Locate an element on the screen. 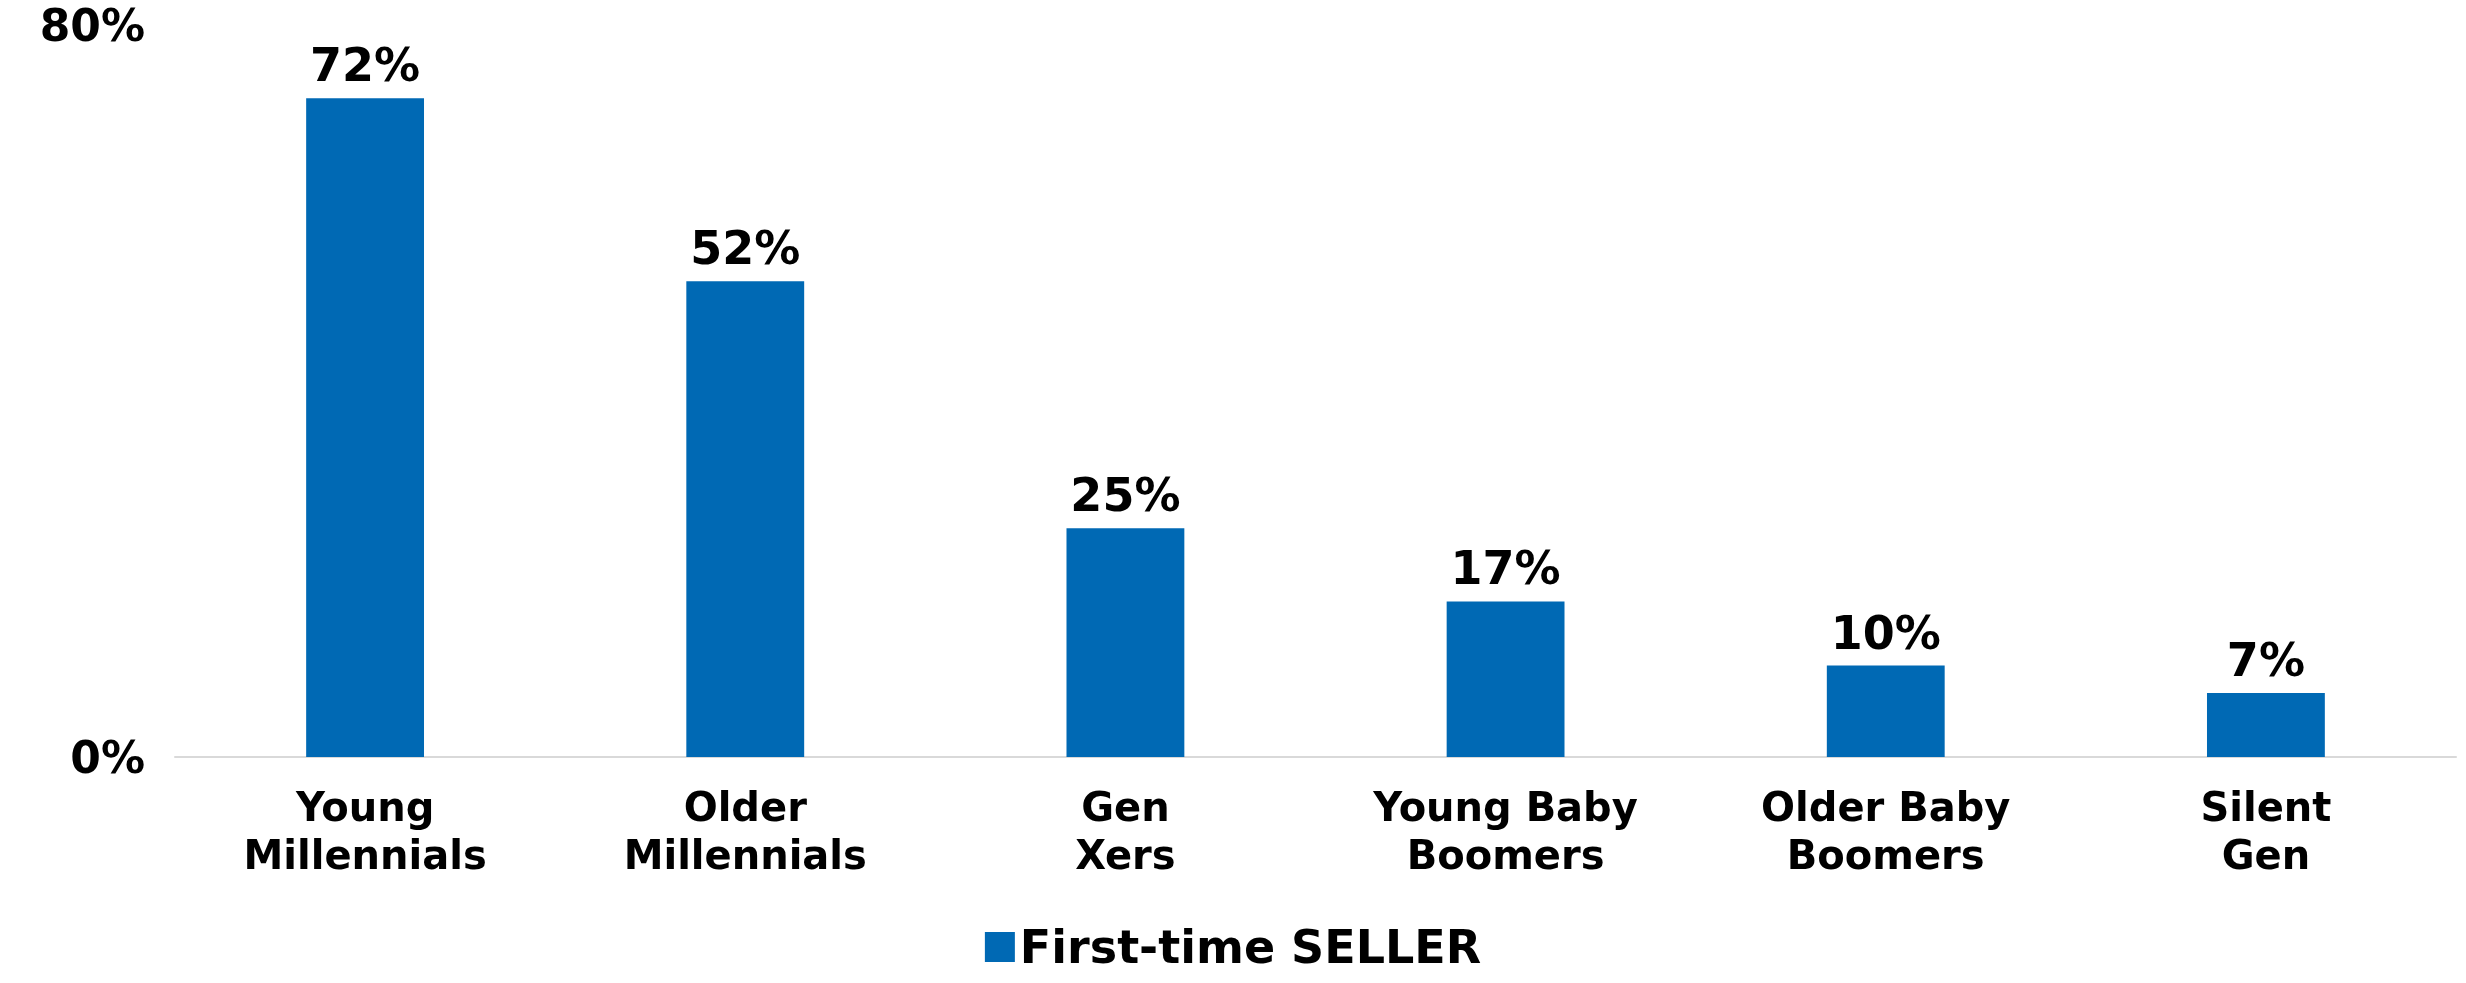  x-tick-label: Older Baby Boomers is located at coordinates (1886, 831).